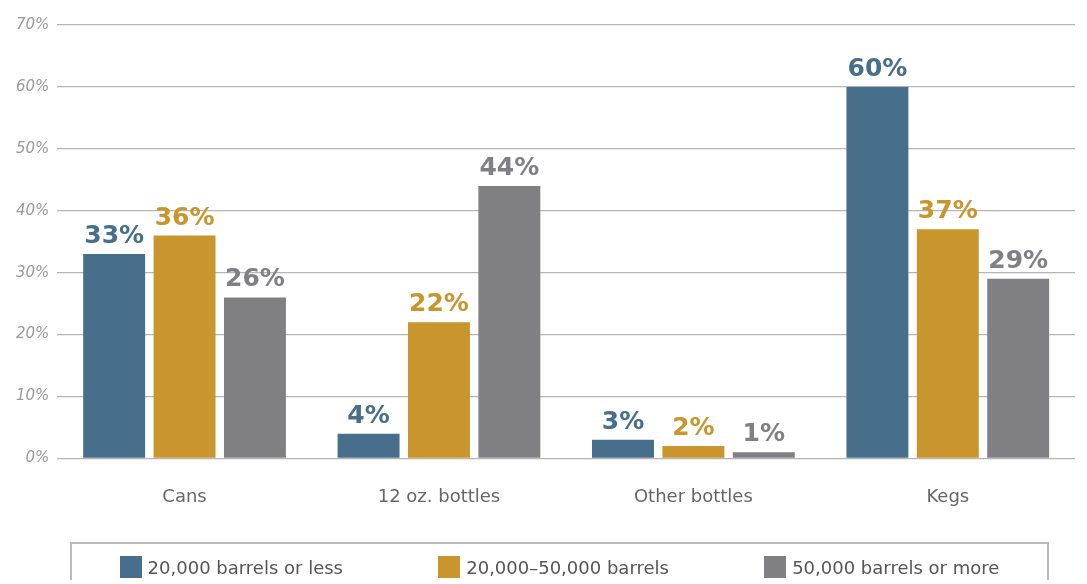  Describe the element at coordinates (947, 210) in the screenshot. I see `data-label: 37%` at that location.